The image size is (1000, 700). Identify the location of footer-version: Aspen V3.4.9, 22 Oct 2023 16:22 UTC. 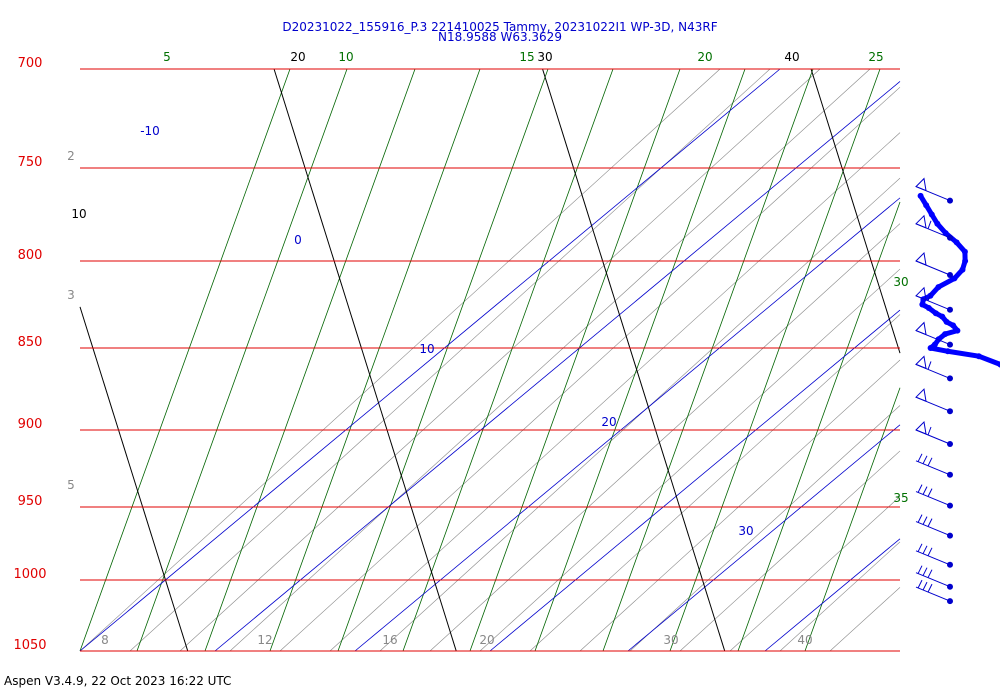
(118, 681).